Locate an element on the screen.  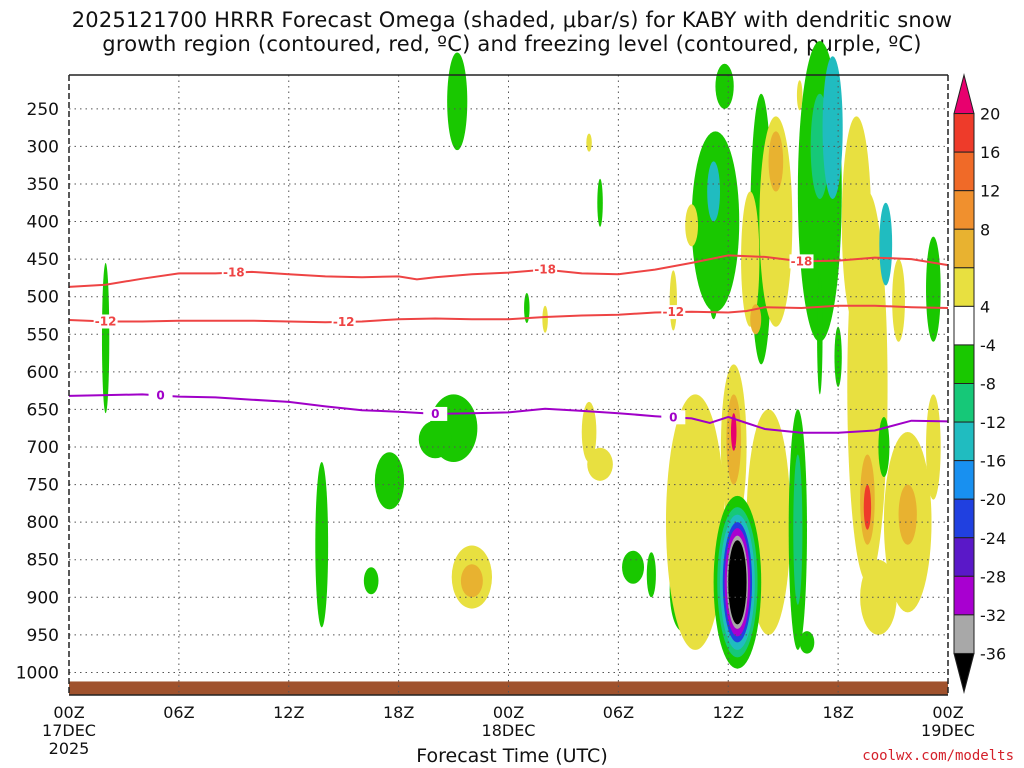
y-tick-label: 900 is located at coordinates (43, 598).